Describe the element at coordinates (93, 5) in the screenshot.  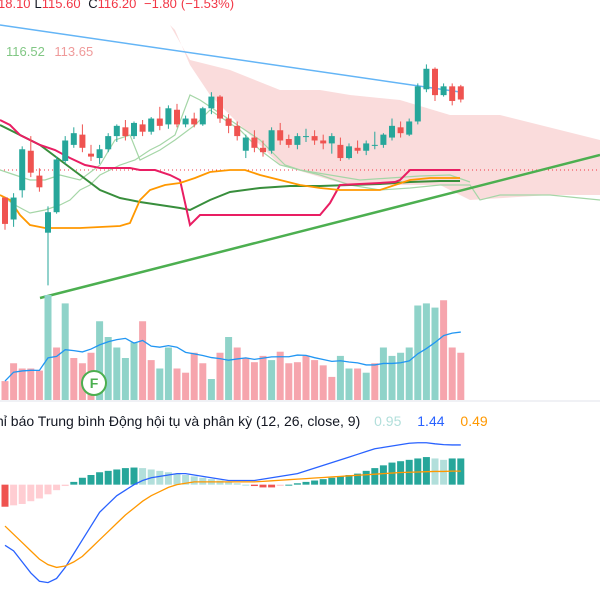
I see `close-key: C` at that location.